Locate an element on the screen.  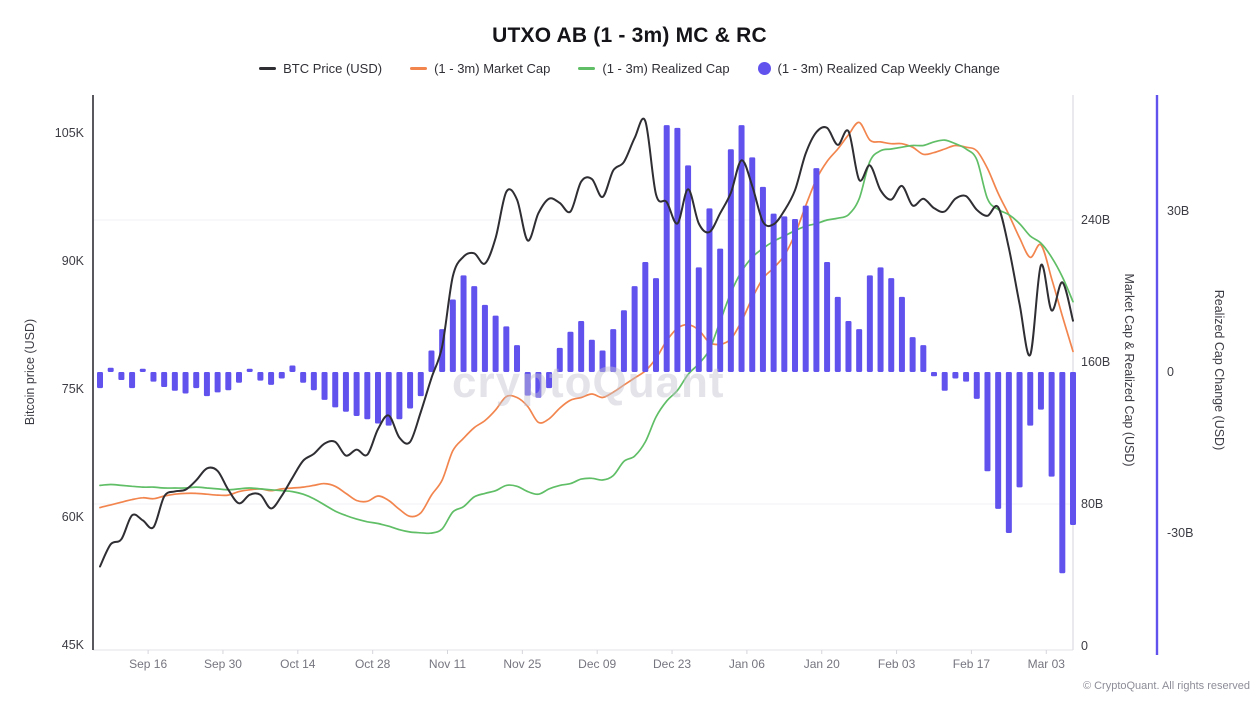
price-axis-tick-label: 90K is located at coordinates (73, 261).